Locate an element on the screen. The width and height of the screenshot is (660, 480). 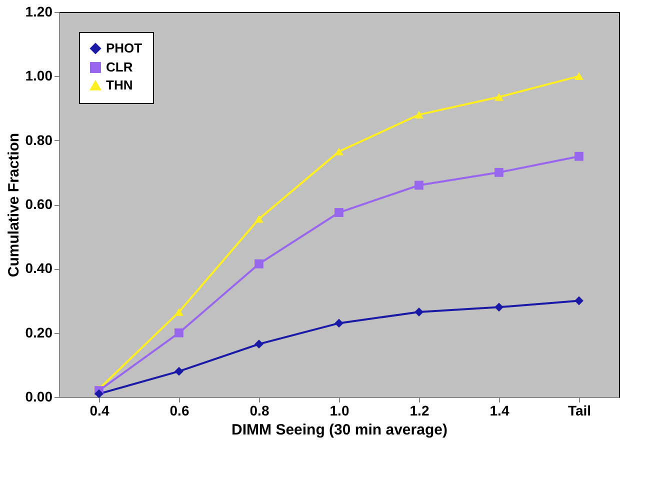
y-tick-label: 1.00 is located at coordinates (39, 76).